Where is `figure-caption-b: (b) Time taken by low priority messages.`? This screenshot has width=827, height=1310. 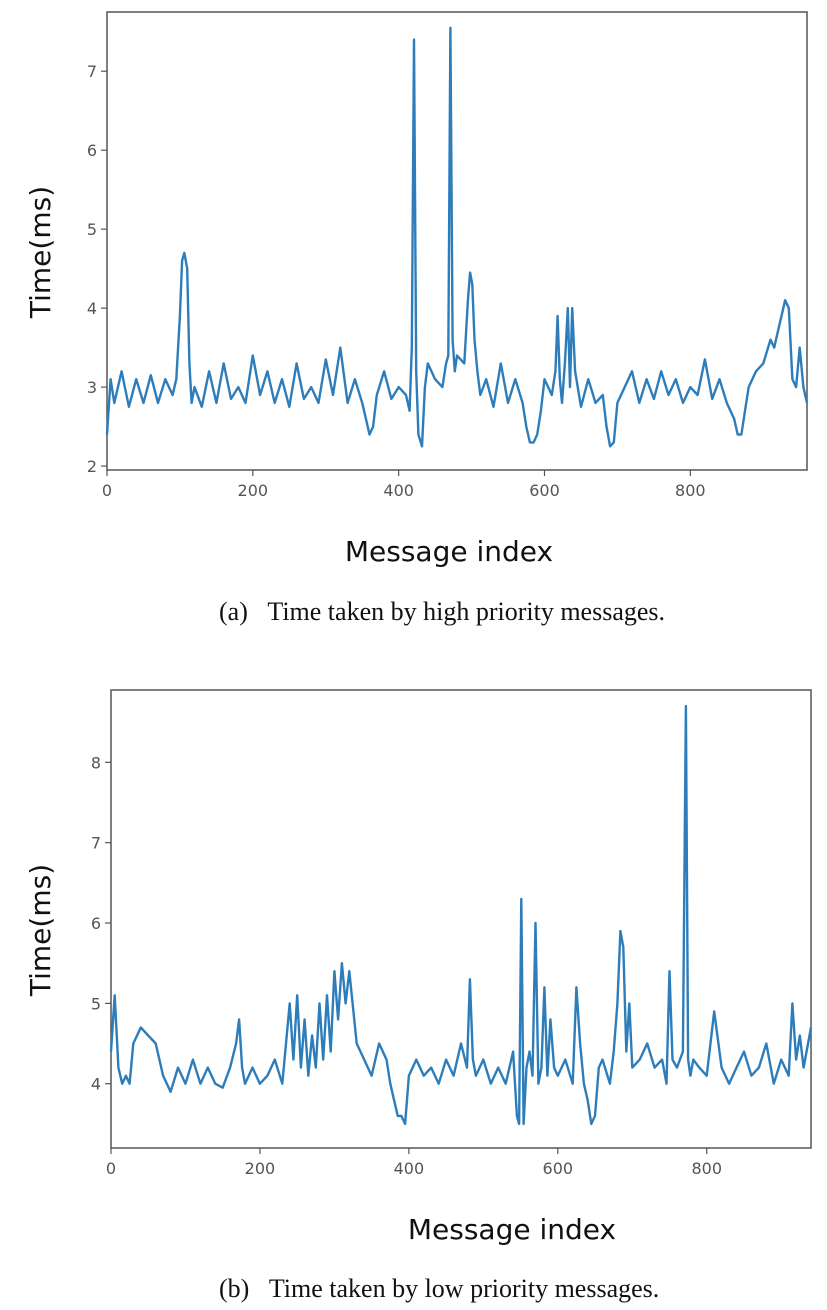 figure-caption-b: (b) Time taken by low priority messages. is located at coordinates (439, 1288).